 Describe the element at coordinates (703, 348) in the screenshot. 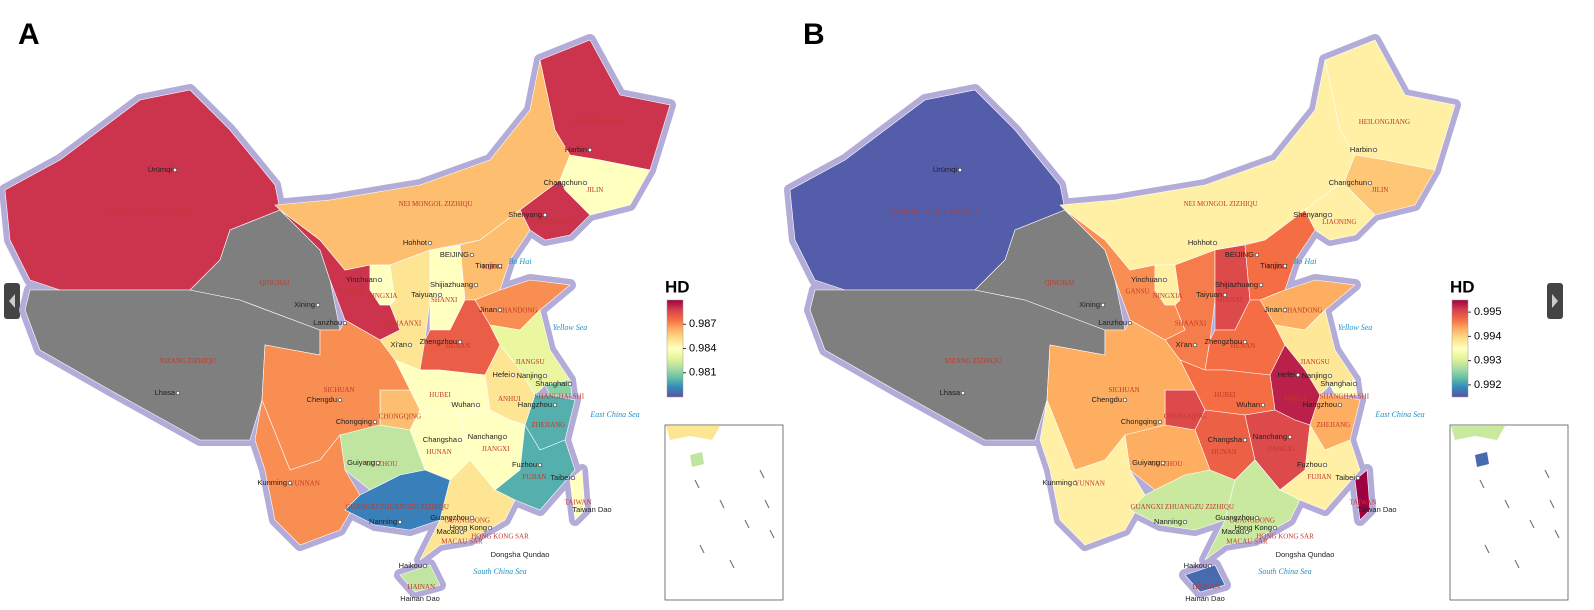

I see `colorbar-tick-label: 0.984` at that location.